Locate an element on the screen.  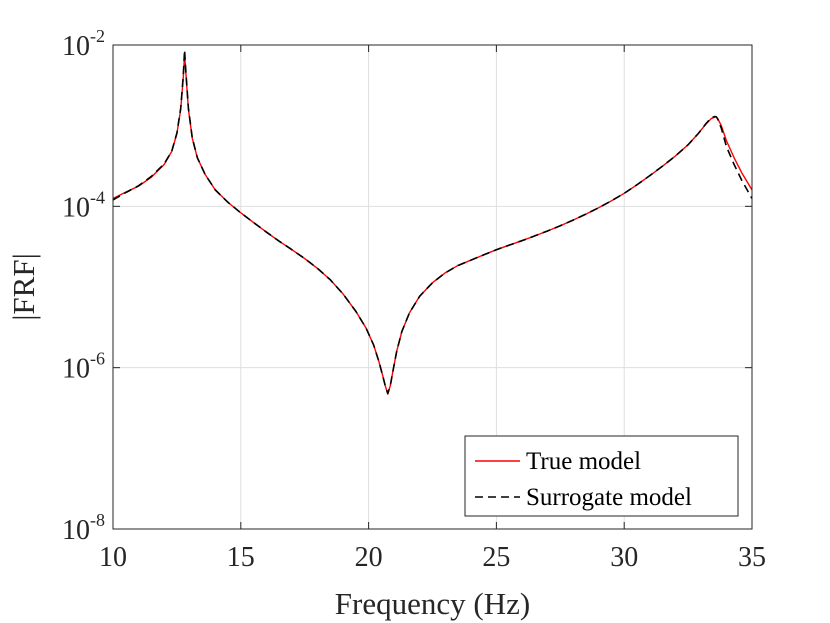
y-tick-labels: 10-810-610-410-2 is located at coordinates (83, 286).